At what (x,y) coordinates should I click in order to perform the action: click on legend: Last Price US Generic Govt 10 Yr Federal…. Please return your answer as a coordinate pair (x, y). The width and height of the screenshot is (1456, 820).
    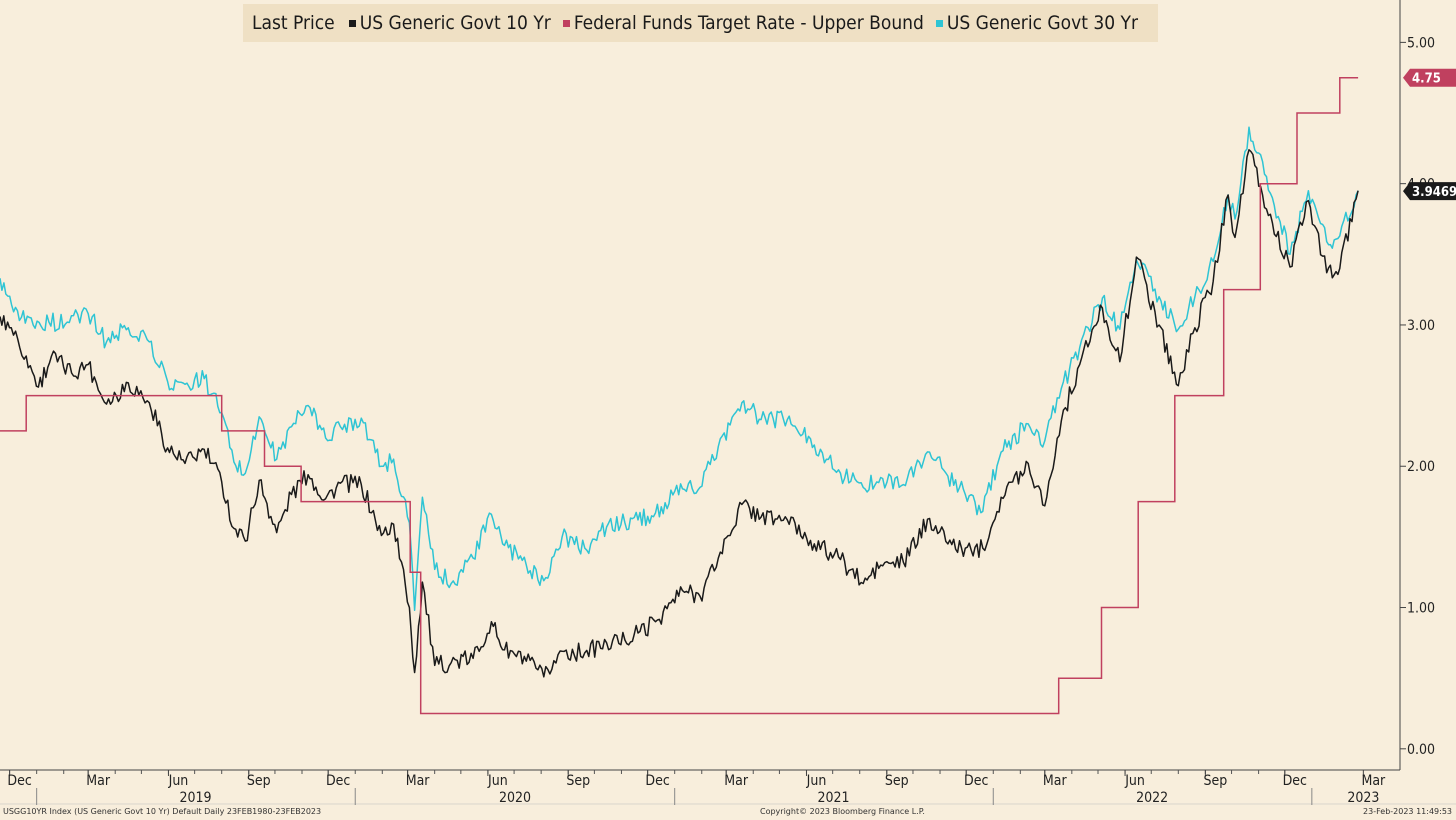
    Looking at the image, I should click on (700, 23).